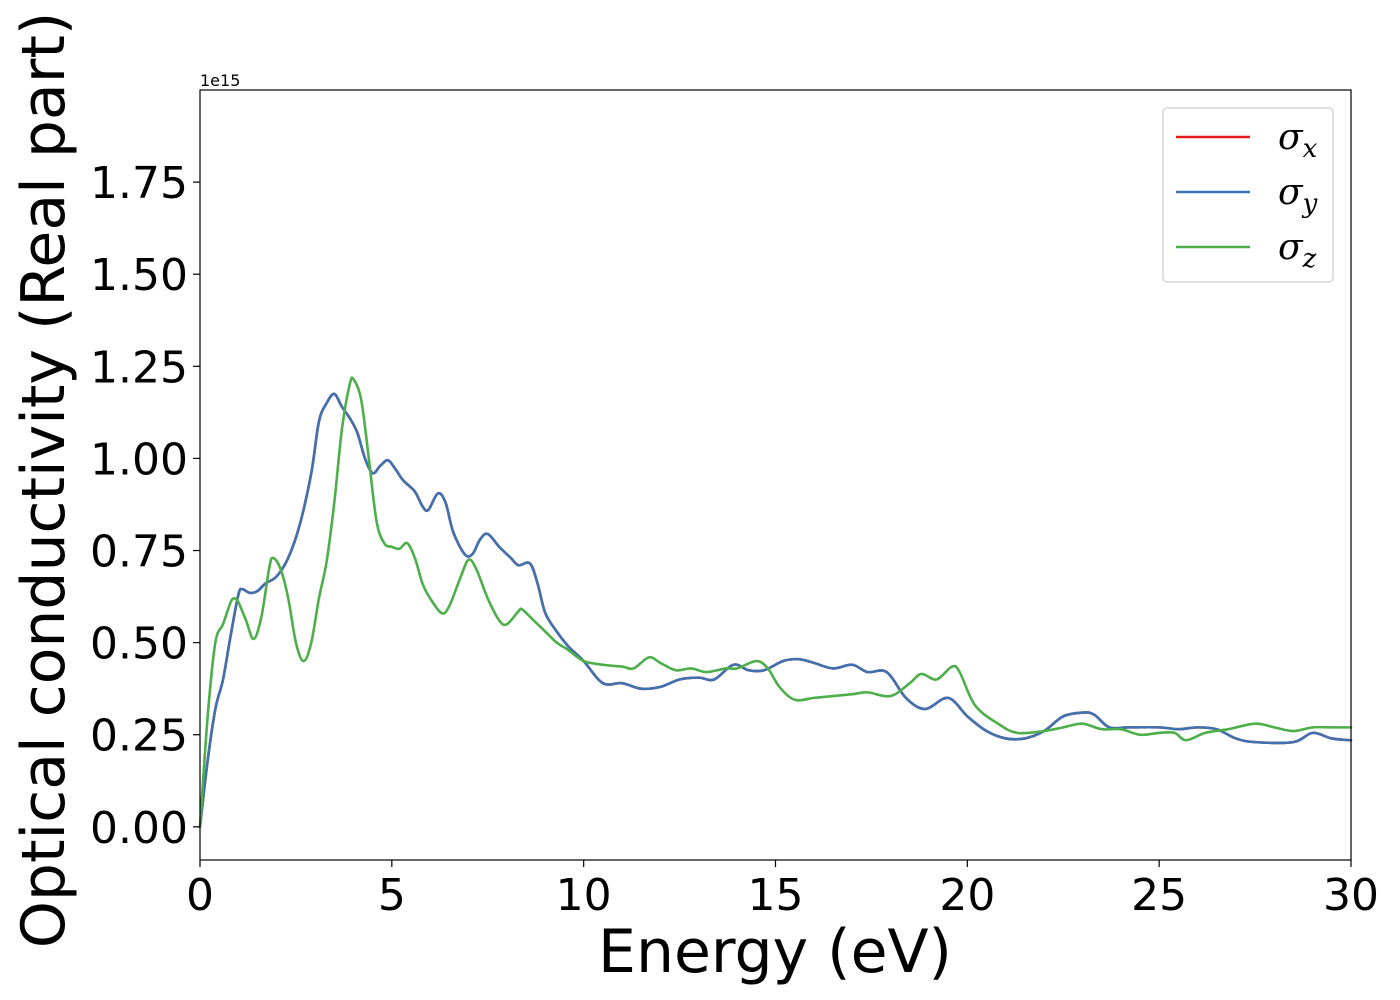 This screenshot has height=1000, width=1400. I want to click on x-axis: 0 5 10 15 20 25 30, so click(782, 890).